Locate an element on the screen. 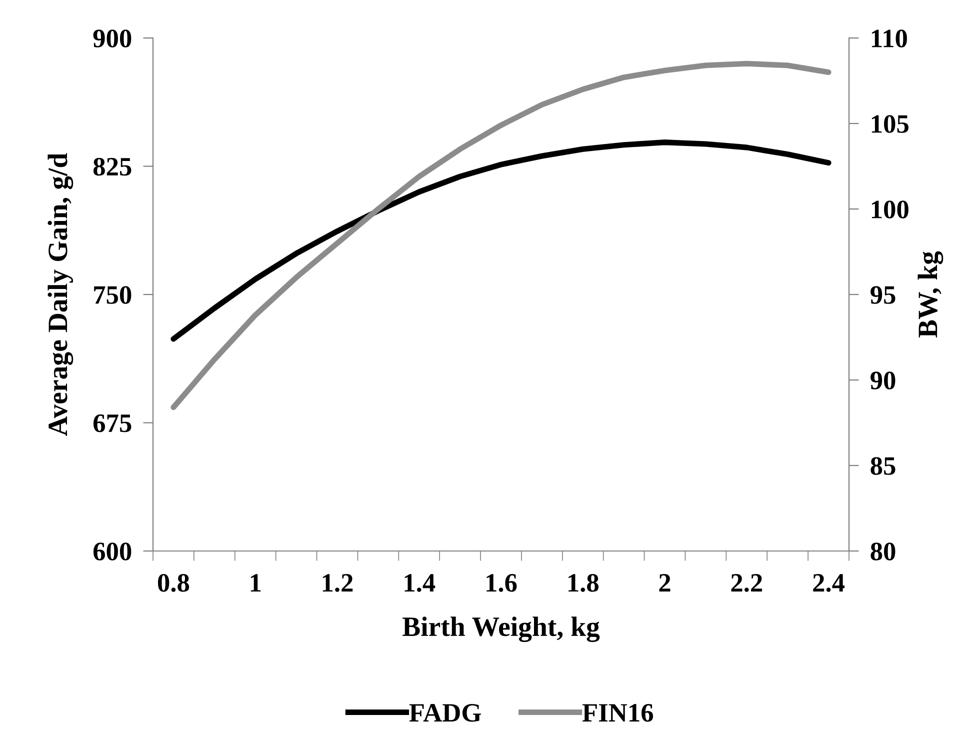 This screenshot has width=956, height=746. y2-tick-label: 95 is located at coordinates (883, 295).